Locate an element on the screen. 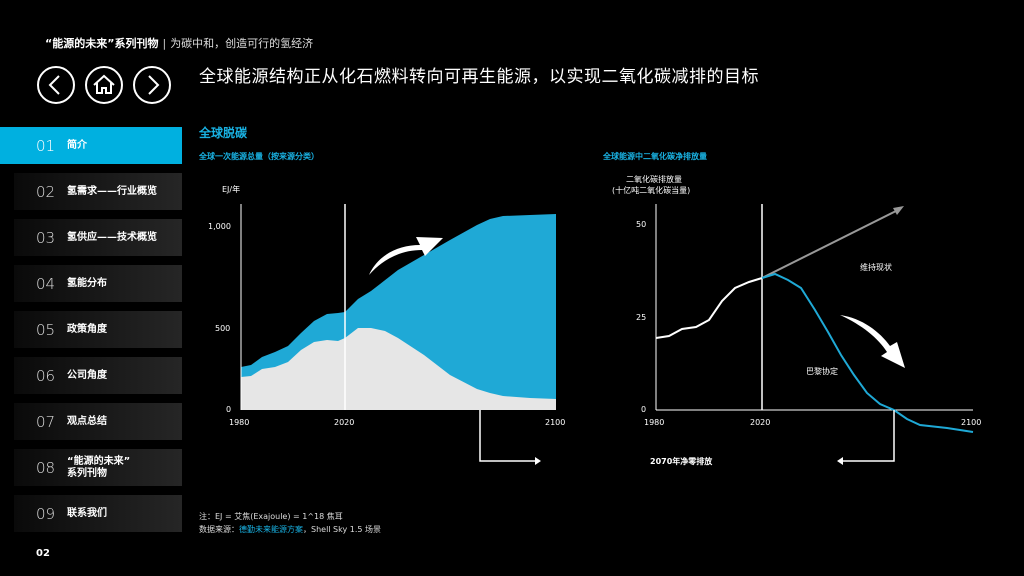  energy-y-tick-500: 500 is located at coordinates (223, 328).